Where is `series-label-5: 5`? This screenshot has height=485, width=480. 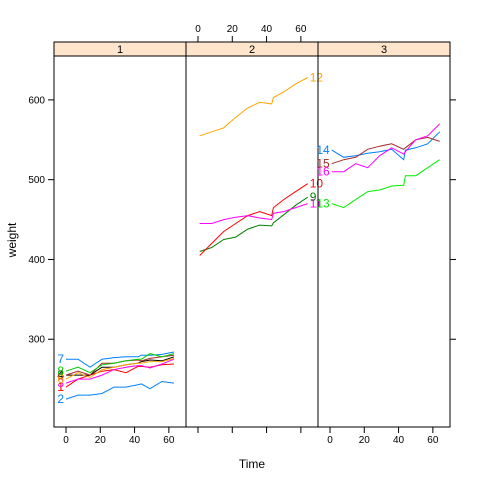 series-label-5: 5 is located at coordinates (60, 375).